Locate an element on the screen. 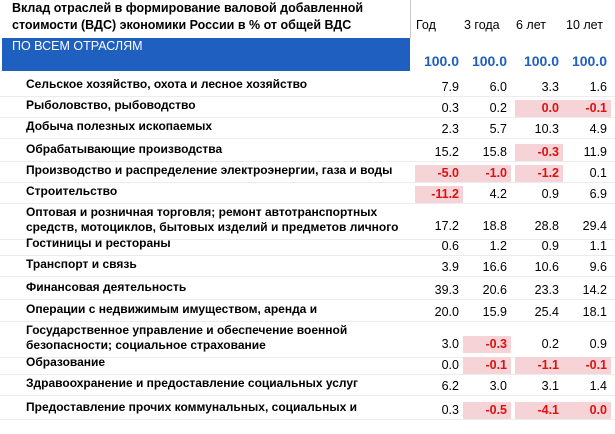 This screenshot has width=615, height=434. column-header-3-years: 3 года is located at coordinates (482, 25).